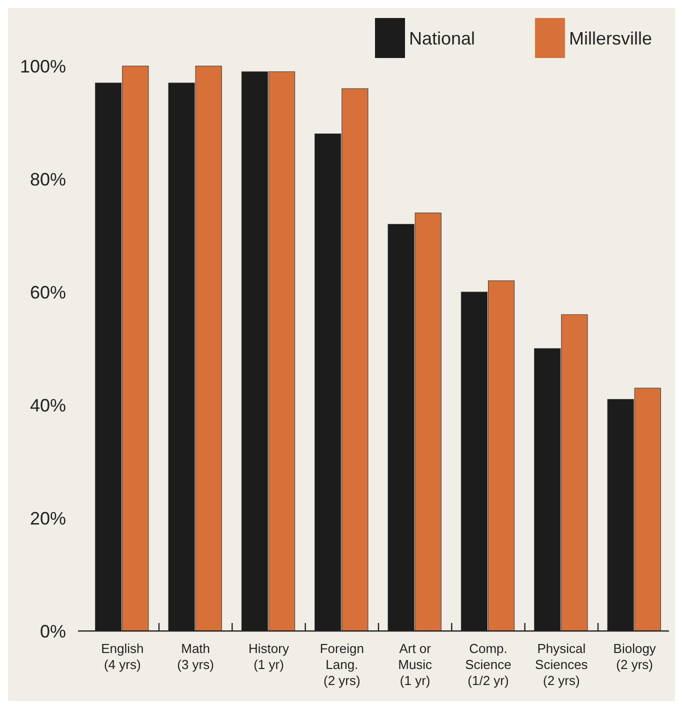  What do you see at coordinates (269, 656) in the screenshot?
I see `x-tick-label: History (1 yr)` at bounding box center [269, 656].